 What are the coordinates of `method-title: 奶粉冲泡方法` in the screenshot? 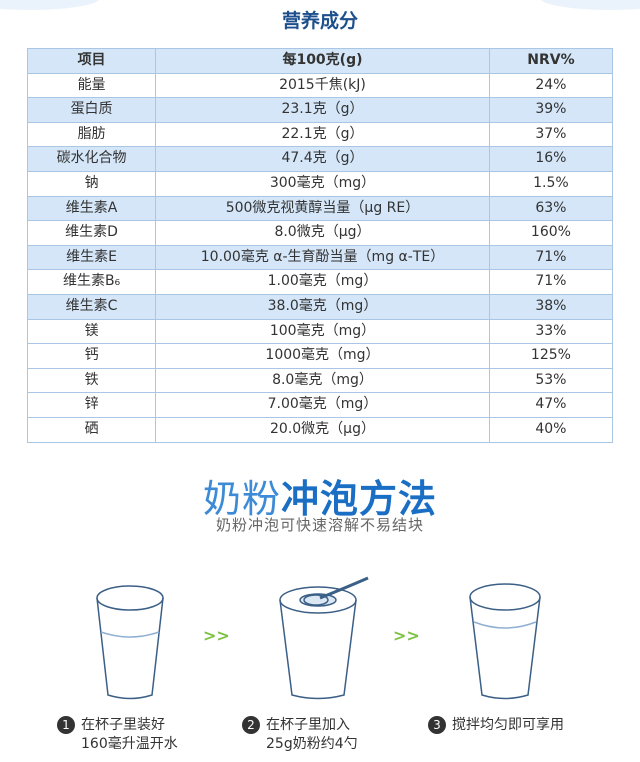 It's located at (320, 495).